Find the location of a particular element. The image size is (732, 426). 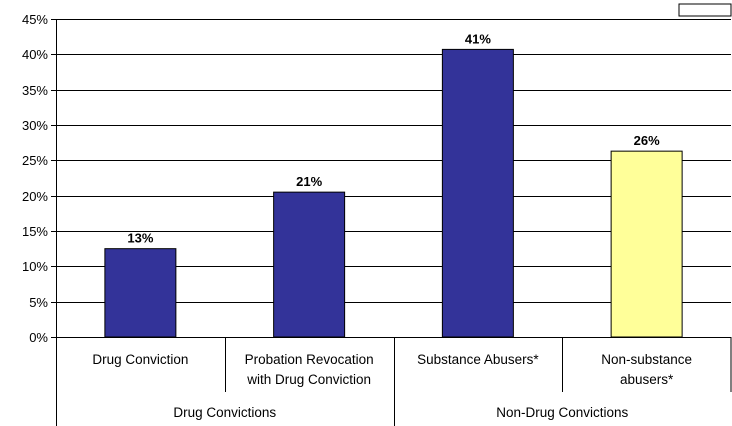

y-tick-label: 30% is located at coordinates (35, 125).